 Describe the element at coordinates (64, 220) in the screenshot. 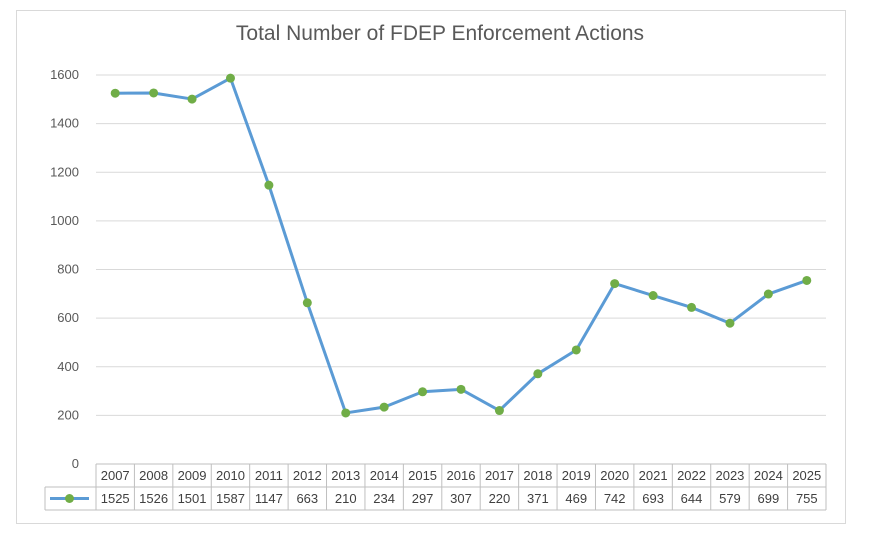

I see `y-tick-label: 1000` at that location.